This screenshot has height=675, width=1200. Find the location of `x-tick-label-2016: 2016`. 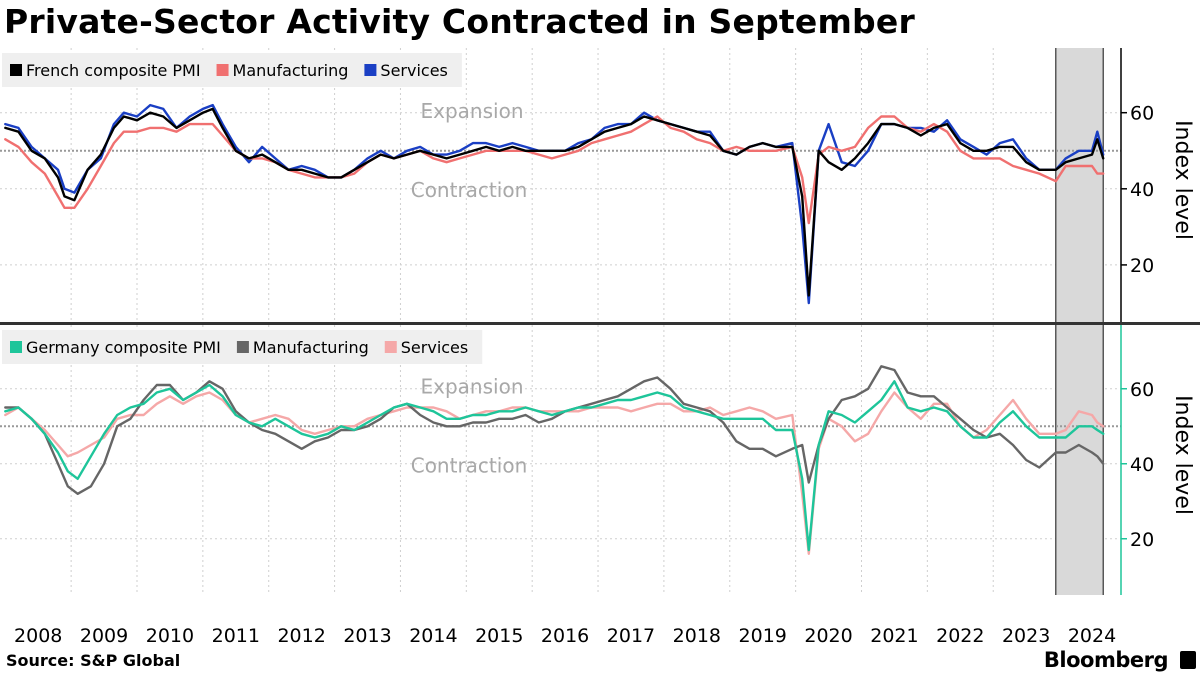

x-tick-label-2016: 2016 is located at coordinates (565, 636).